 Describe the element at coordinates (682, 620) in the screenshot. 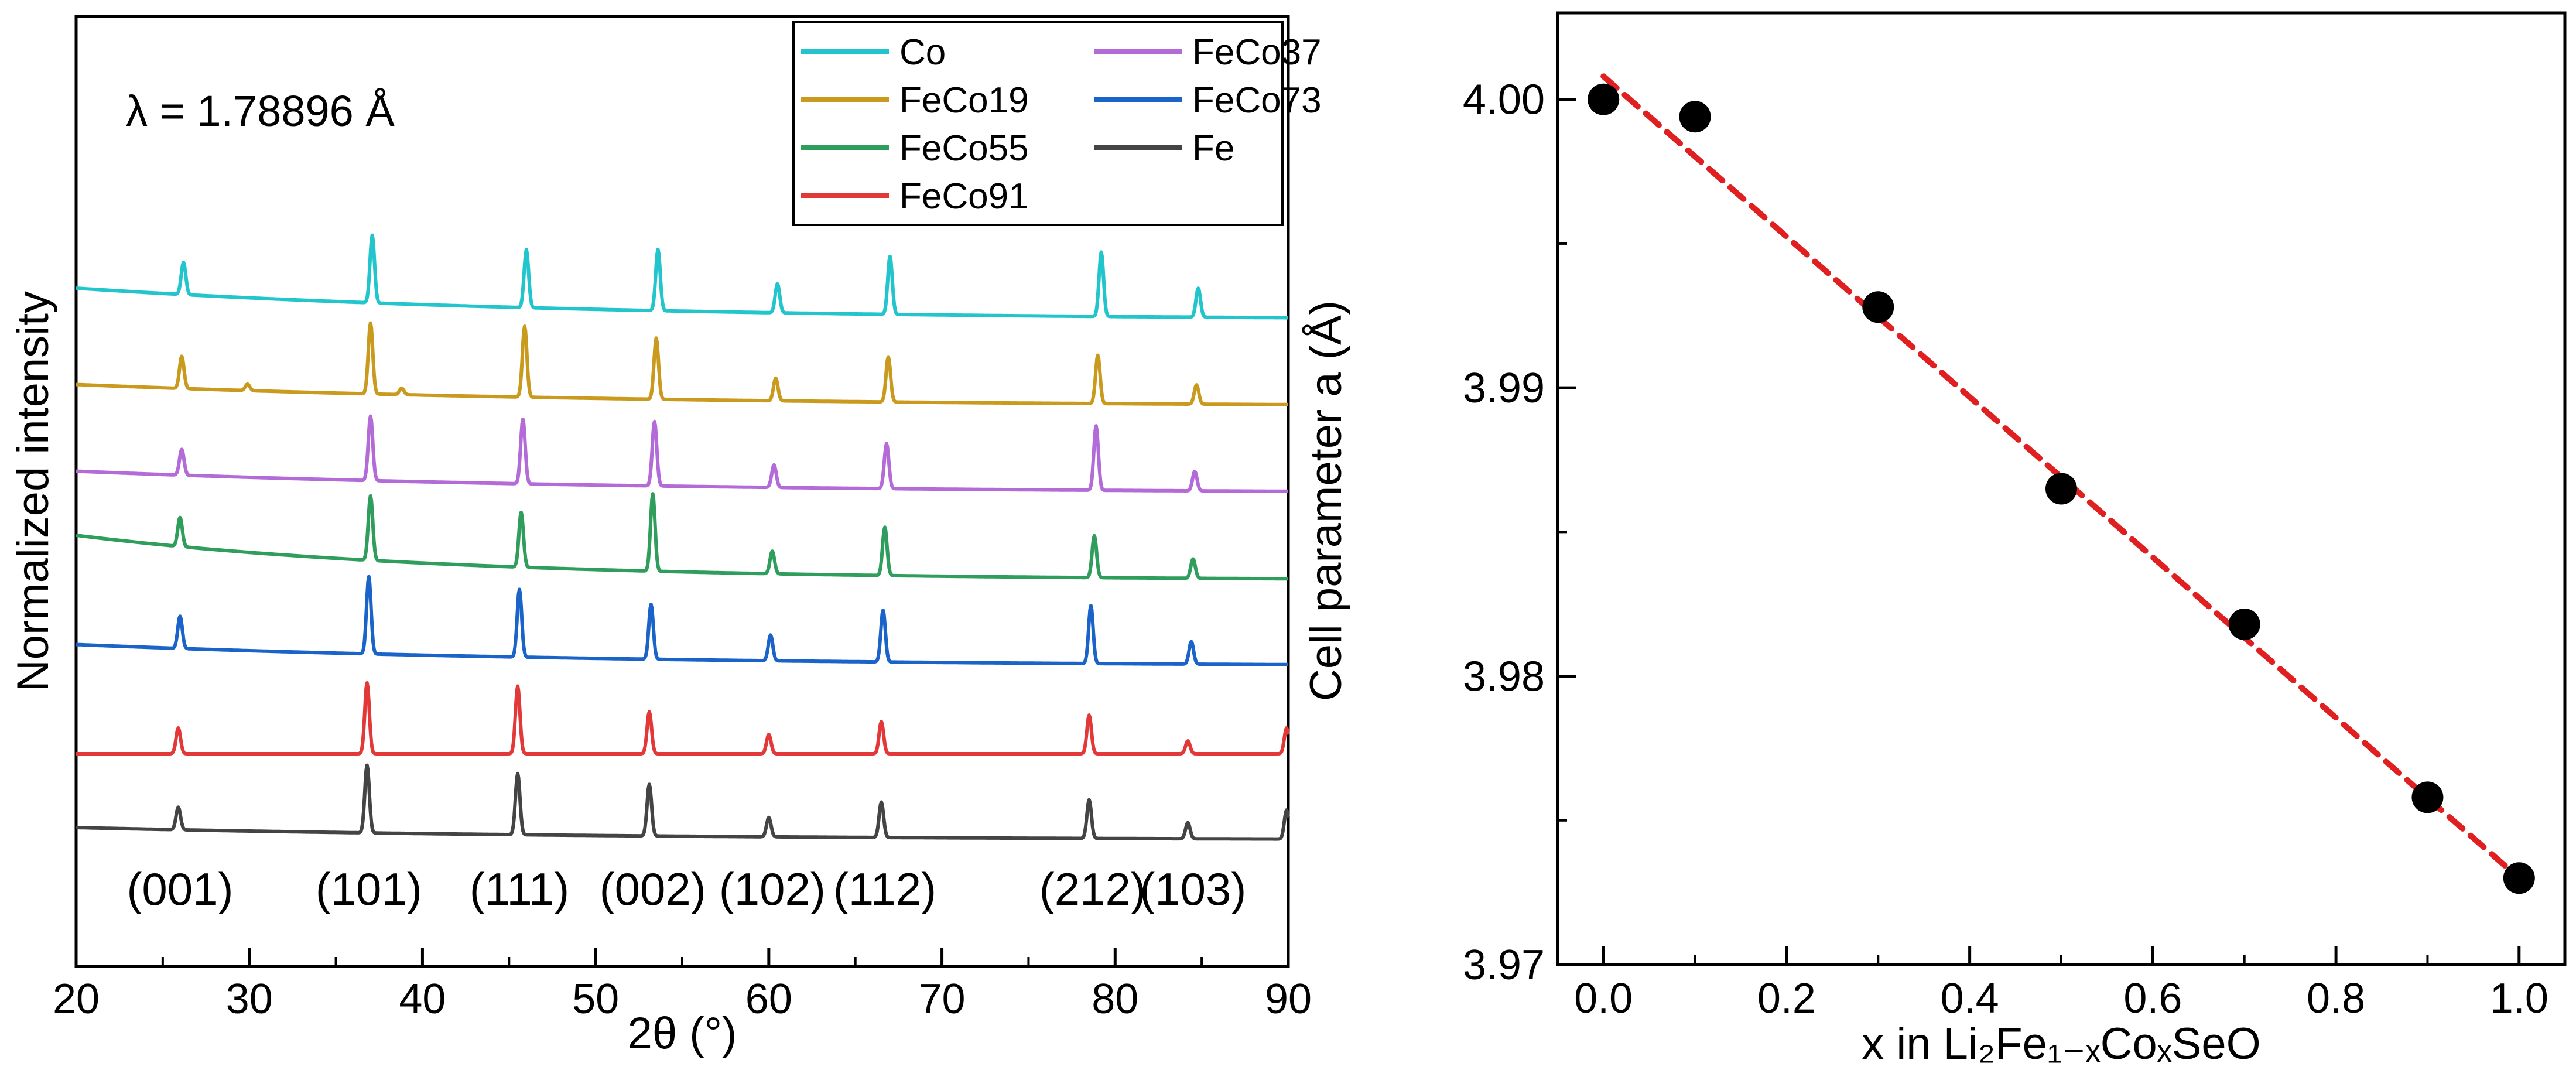

I see `xrd-pattern-feco73` at that location.